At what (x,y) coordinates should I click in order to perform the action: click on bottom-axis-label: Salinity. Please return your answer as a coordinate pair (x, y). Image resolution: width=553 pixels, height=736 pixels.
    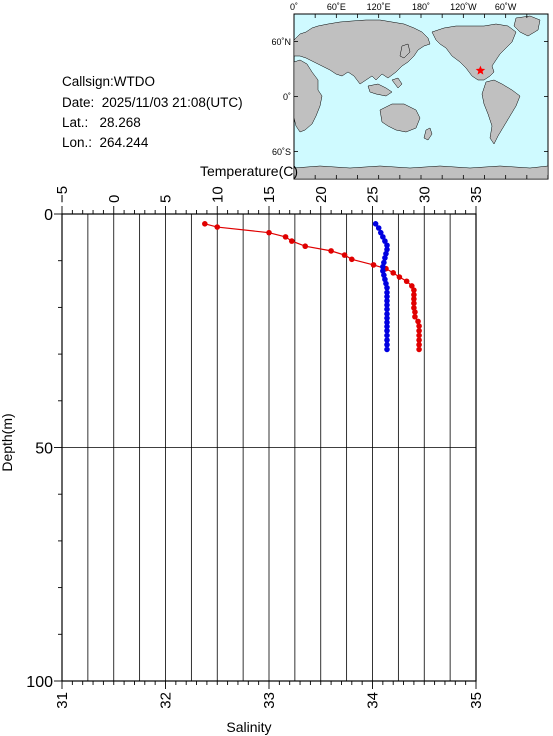
    Looking at the image, I should click on (248, 727).